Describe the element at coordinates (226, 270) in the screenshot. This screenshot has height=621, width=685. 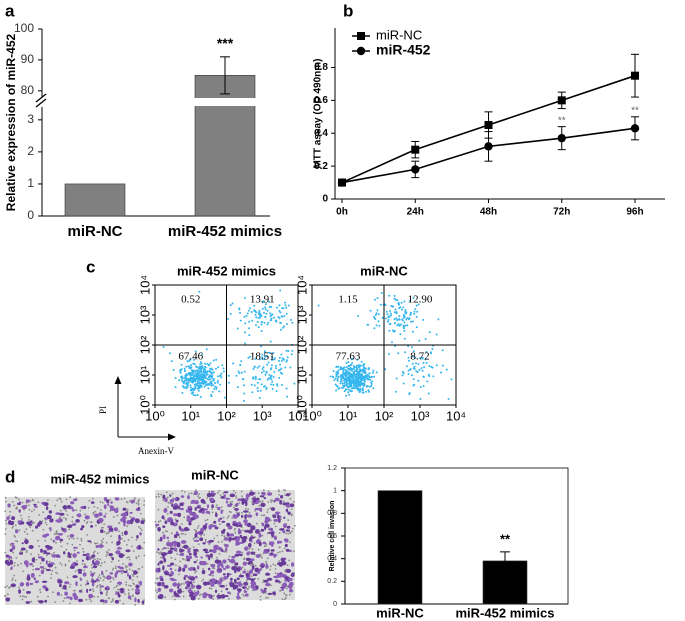
I see `plot-title: miR-452 mimics` at that location.